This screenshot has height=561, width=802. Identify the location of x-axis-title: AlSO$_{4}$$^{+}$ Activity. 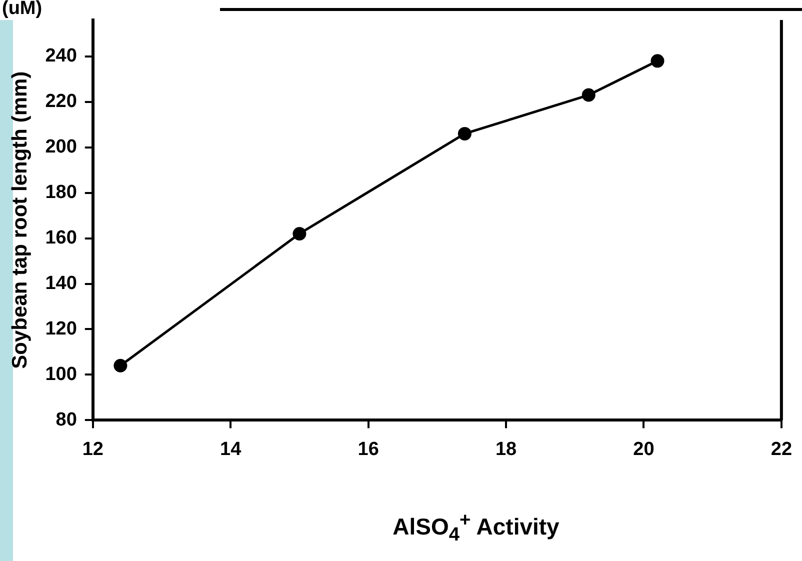
(476, 528).